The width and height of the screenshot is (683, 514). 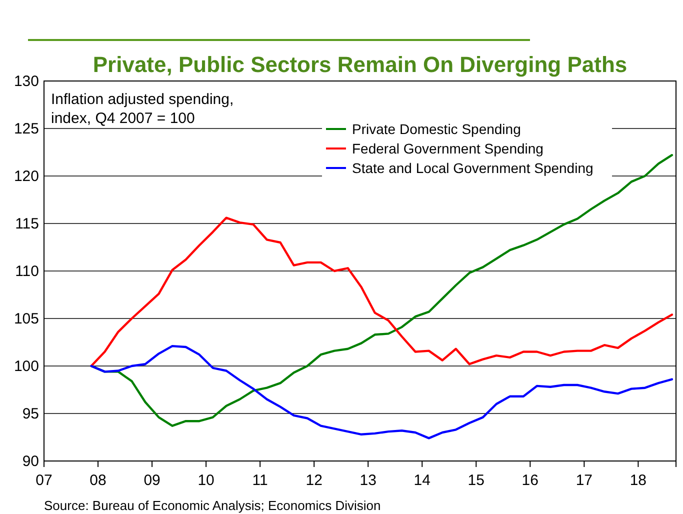 I want to click on x-tick-label: 09, so click(x=152, y=480).